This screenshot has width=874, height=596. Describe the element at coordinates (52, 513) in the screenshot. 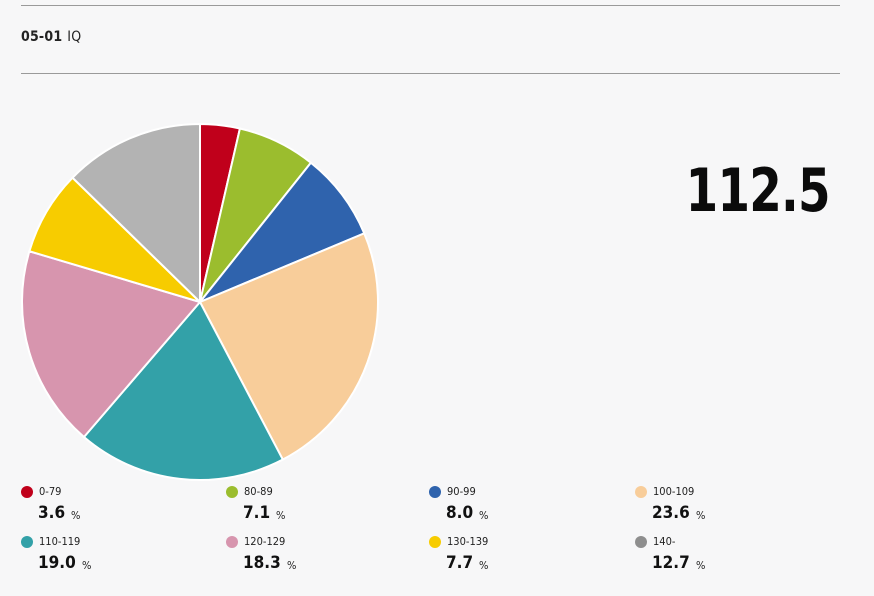

I see `legend-value: 3.6` at that location.